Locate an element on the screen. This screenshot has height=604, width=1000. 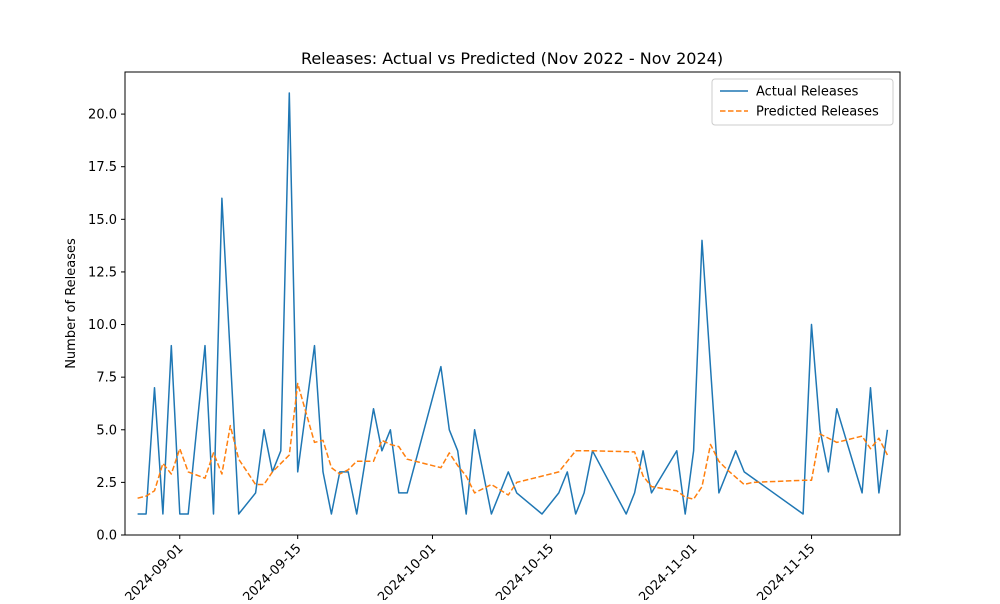
y-axis-ticks: 0.0 2.5 5.0 7.5 10.0 12.5 15.0 17.5 20.0 is located at coordinates (106, 326).